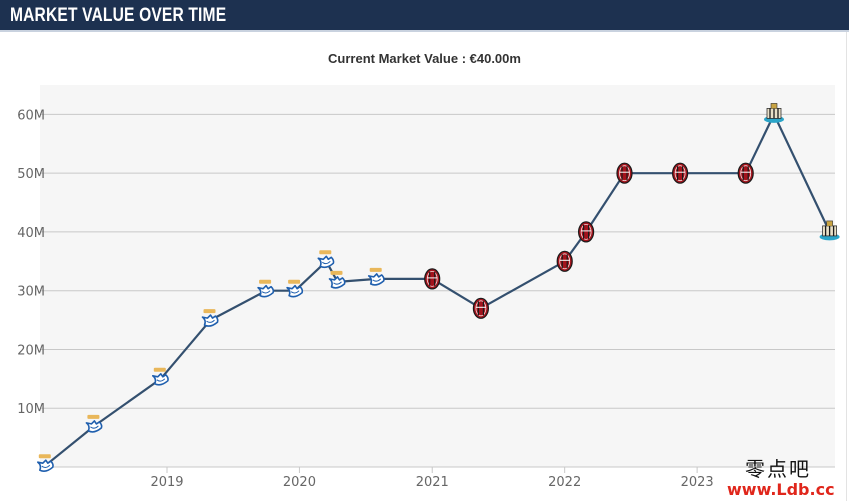 The height and width of the screenshot is (501, 849). What do you see at coordinates (781, 489) in the screenshot?
I see `watermark-url: www.Ldb.cc` at bounding box center [781, 489].